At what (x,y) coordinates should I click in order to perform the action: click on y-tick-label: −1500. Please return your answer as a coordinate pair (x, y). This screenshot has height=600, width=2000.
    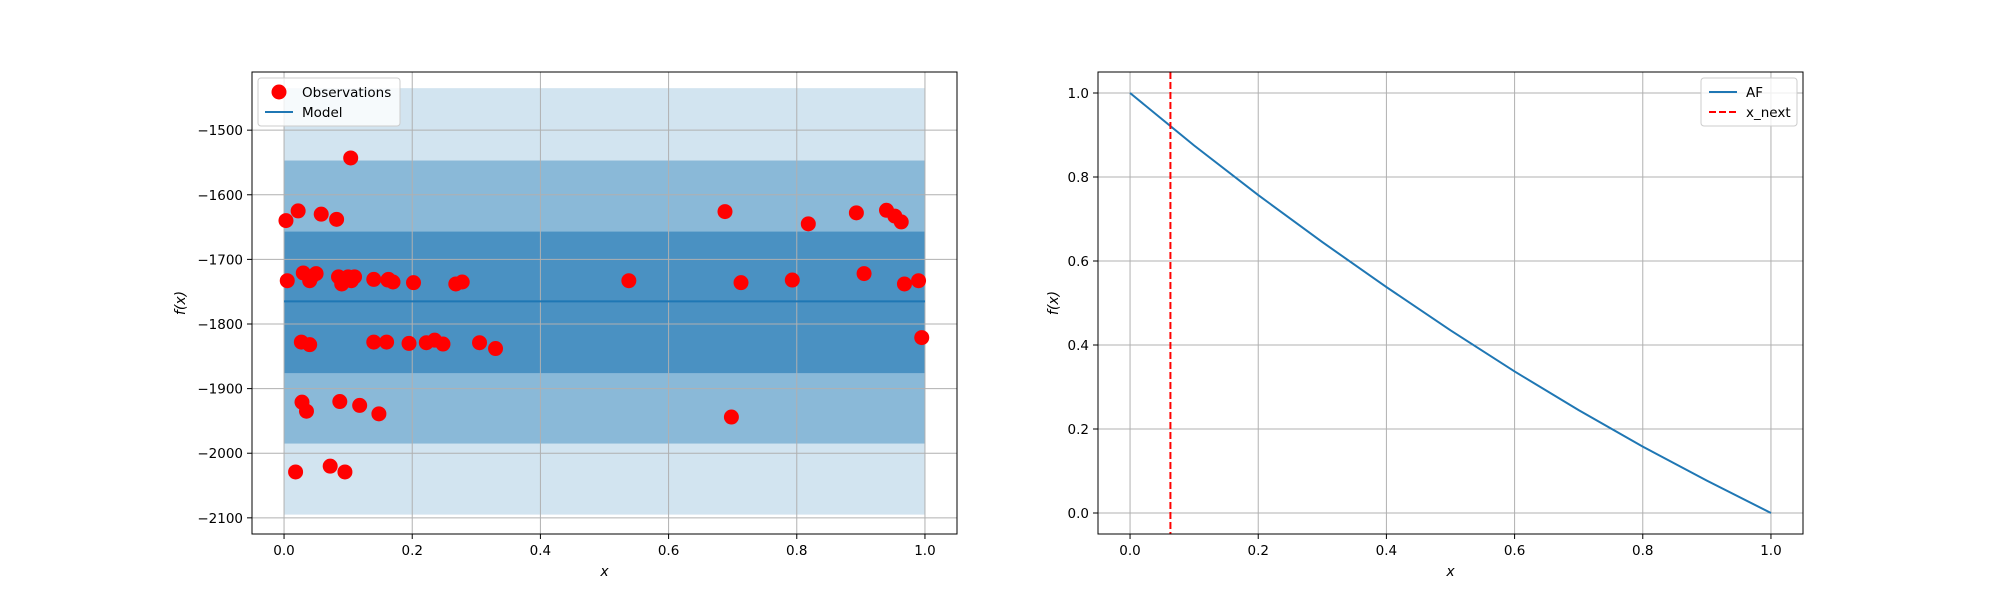
    Looking at the image, I should click on (220, 131).